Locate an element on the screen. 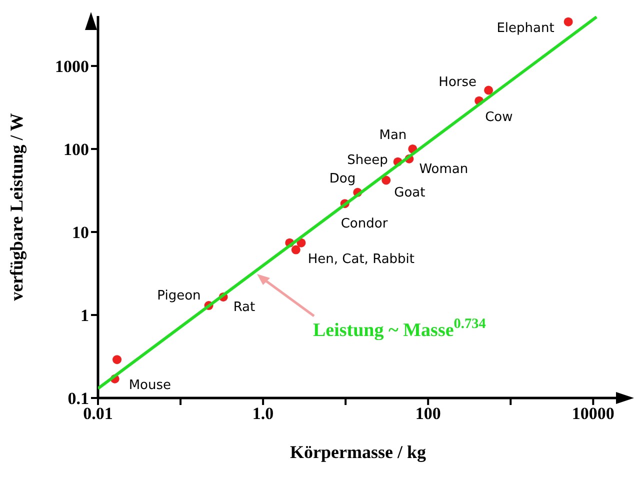  y-tick-label: 100 is located at coordinates (76, 150).